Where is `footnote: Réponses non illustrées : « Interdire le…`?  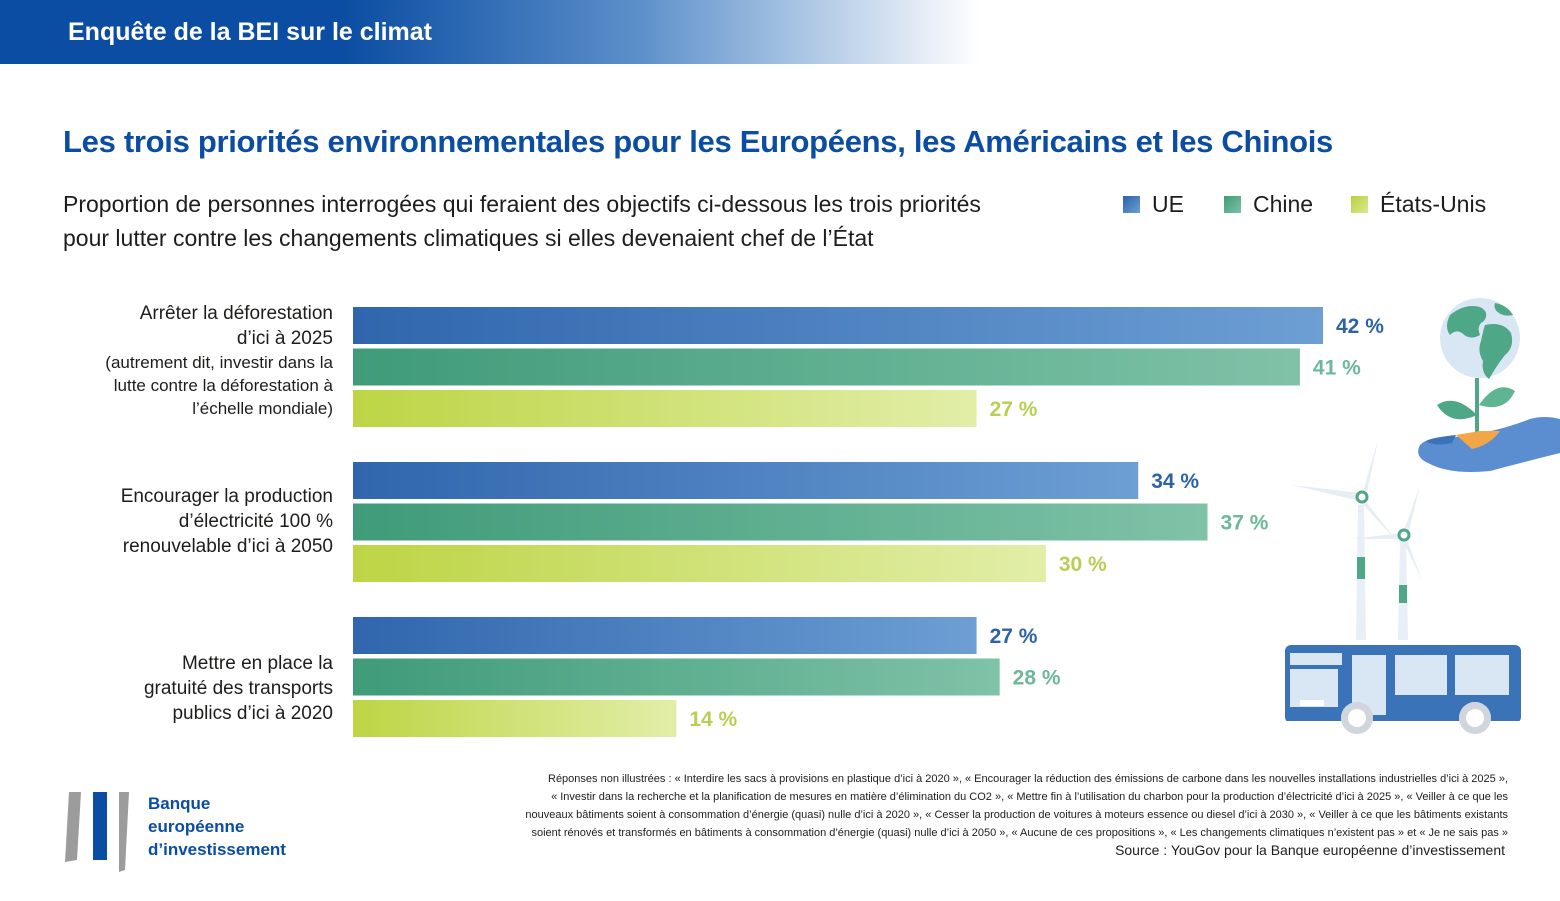 footnote: Réponses non illustrées : « Interdire le… is located at coordinates (968, 806).